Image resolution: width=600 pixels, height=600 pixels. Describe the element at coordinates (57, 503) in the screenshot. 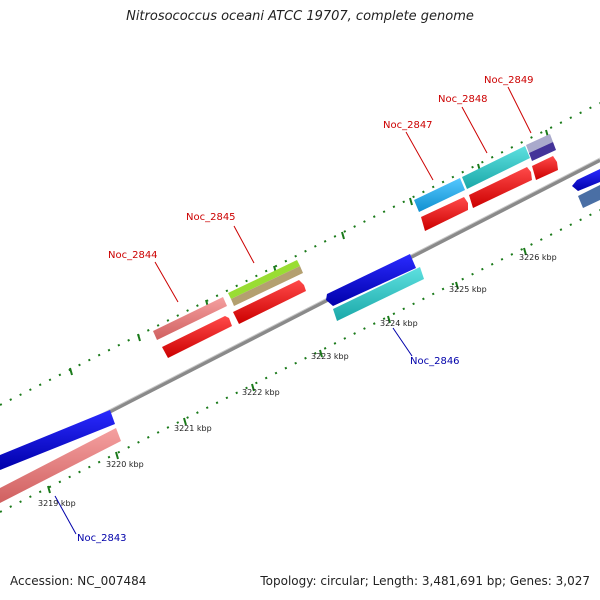

I see `kbp-label: 3219 kbp` at that location.